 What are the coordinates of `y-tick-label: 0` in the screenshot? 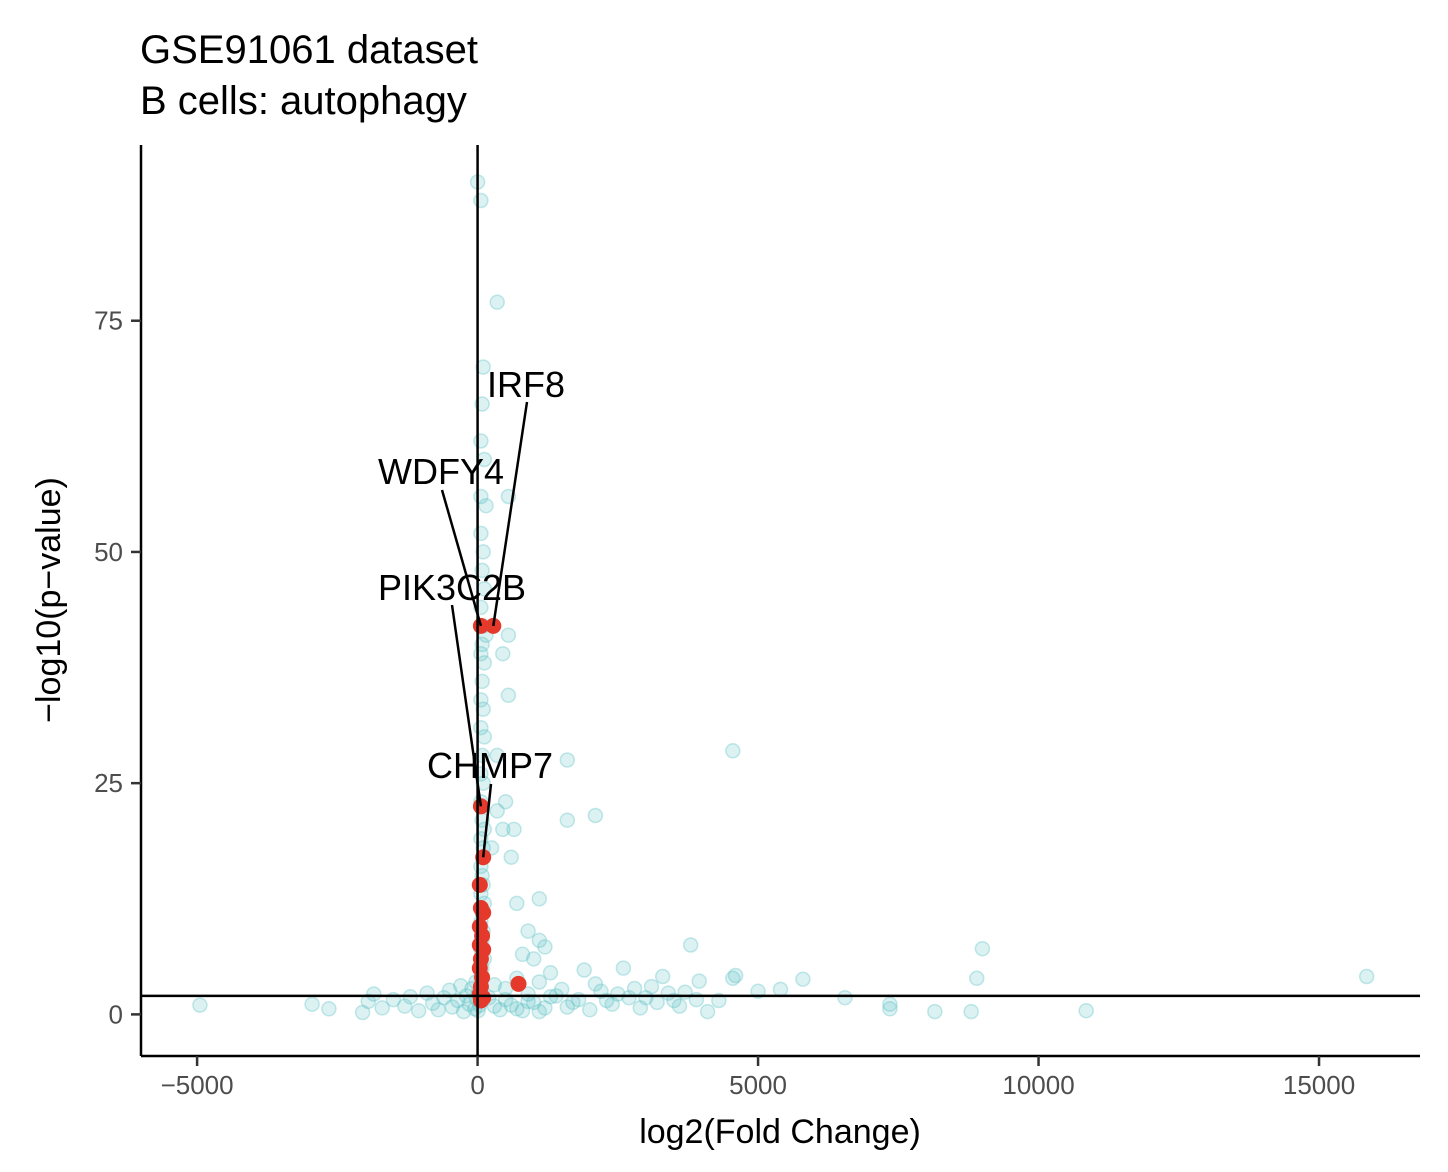 It's located at (116, 1014).